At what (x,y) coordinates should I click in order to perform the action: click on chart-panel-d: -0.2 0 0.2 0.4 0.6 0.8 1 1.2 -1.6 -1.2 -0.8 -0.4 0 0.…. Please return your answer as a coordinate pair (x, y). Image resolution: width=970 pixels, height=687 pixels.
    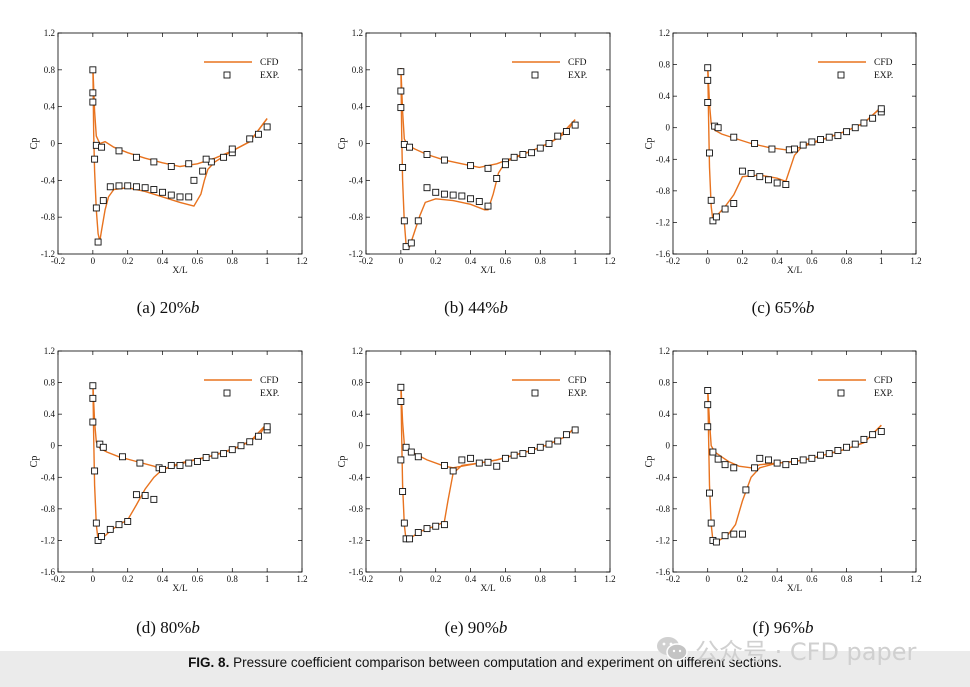
    Looking at the image, I should click on (168, 470).